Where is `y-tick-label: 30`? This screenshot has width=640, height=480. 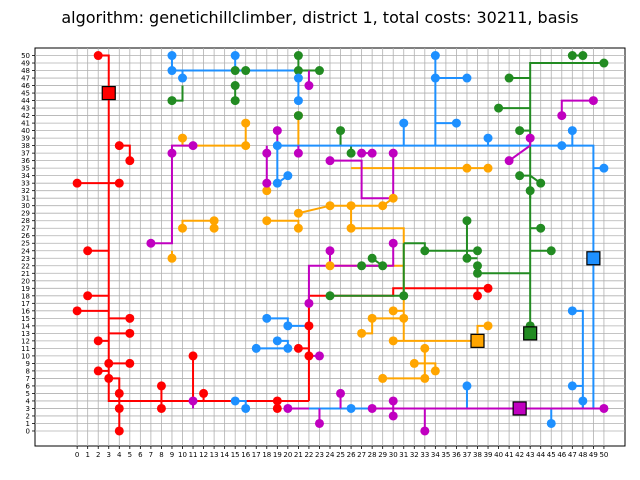 y-tick-label: 30 is located at coordinates (25, 206).